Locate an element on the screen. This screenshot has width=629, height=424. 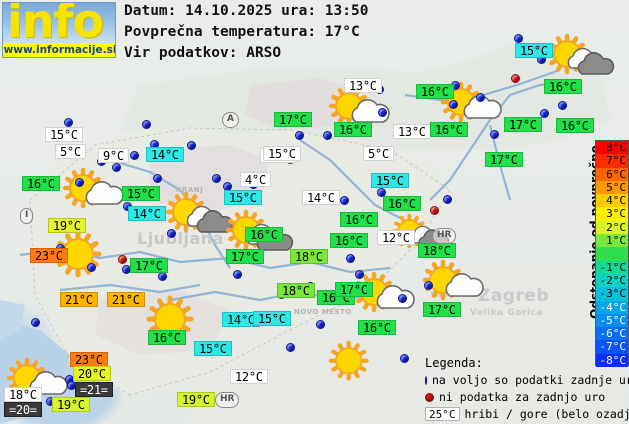
weather-symbol-sun-cloud-gray is located at coordinates (199, 214).